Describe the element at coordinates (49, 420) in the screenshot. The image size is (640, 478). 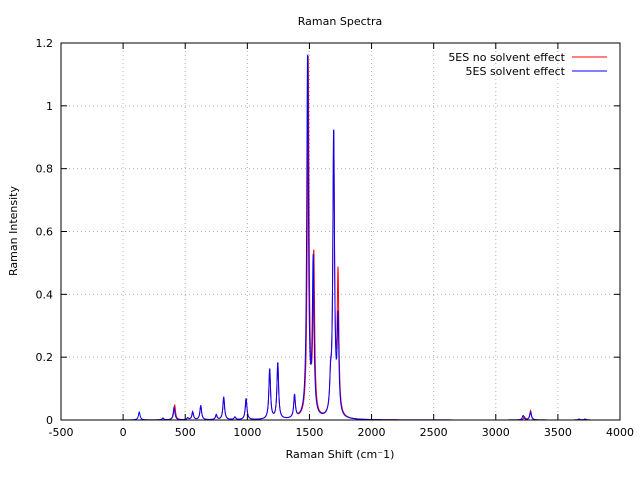
I see `y-tick-label: 0` at that location.